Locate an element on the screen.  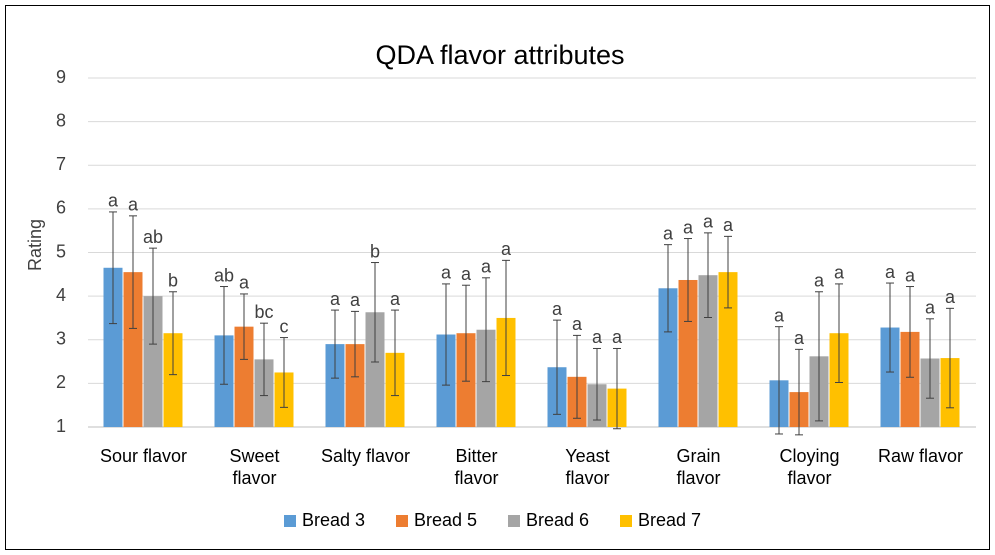
chart-title: QDA flavor attributes is located at coordinates (499, 55).